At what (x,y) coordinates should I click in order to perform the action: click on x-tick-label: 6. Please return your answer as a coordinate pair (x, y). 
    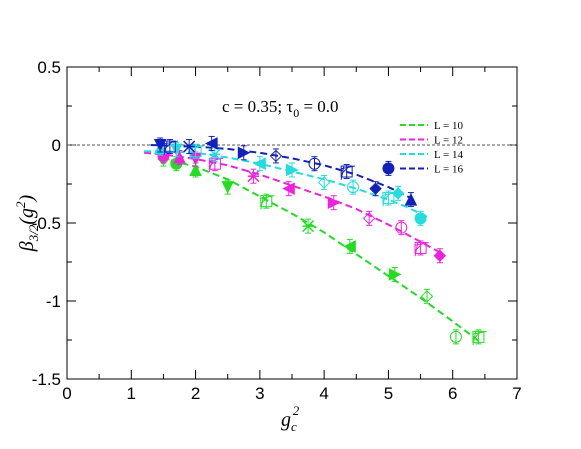
    Looking at the image, I should click on (452, 393).